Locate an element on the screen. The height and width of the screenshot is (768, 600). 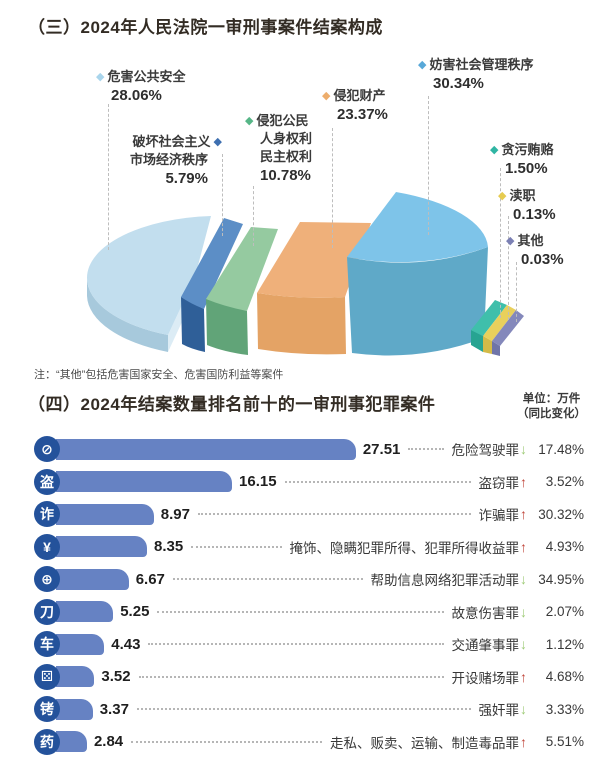
bar-value: 16.15 is located at coordinates (258, 482).